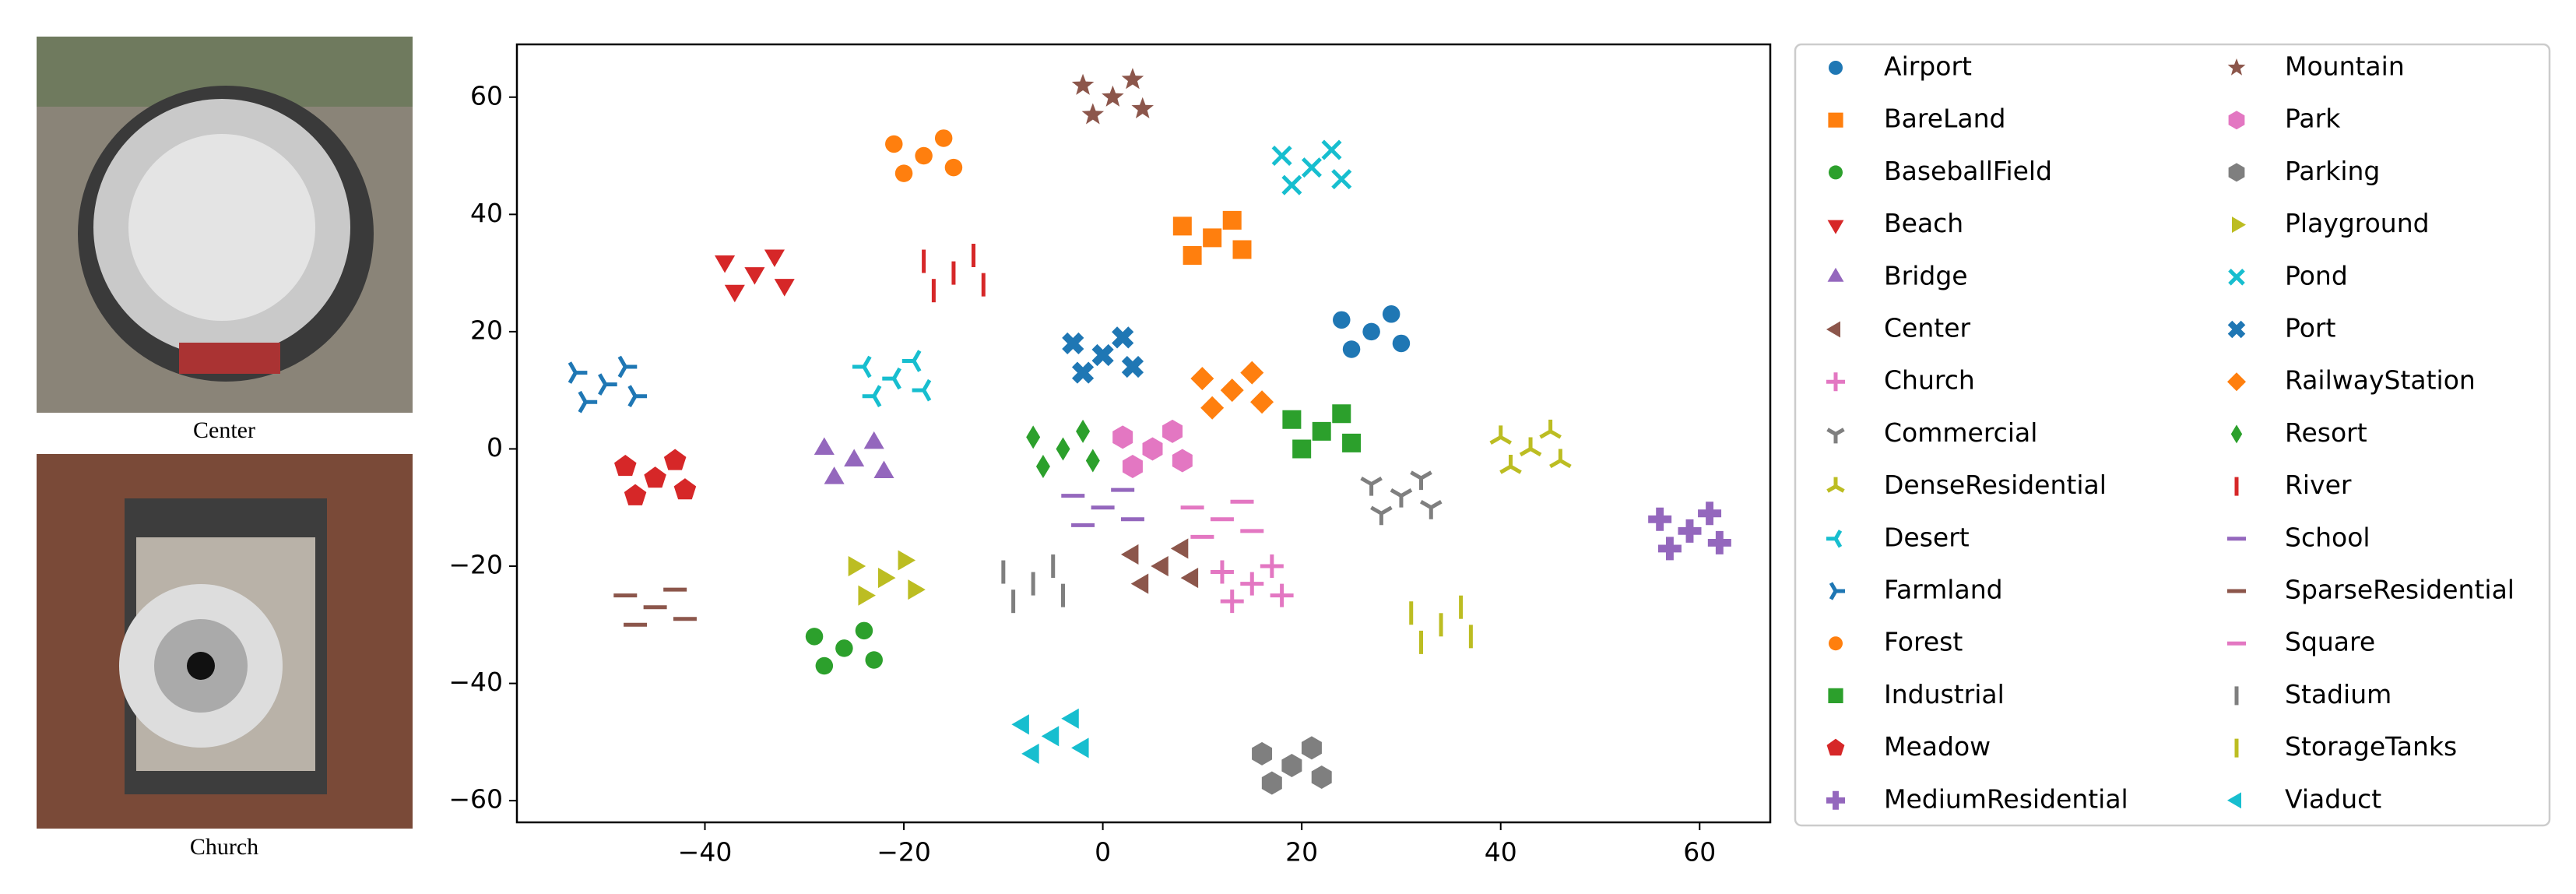 The height and width of the screenshot is (894, 2576). I want to click on legend-label: Port, so click(2310, 328).